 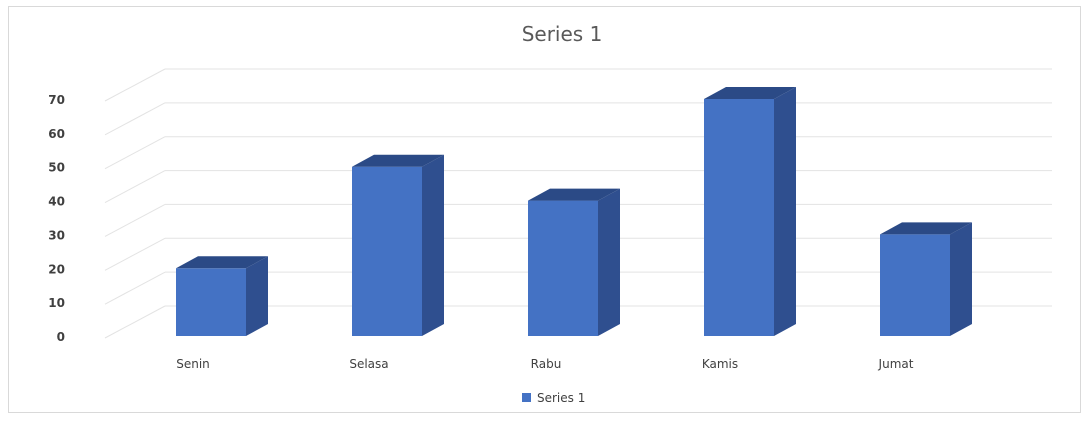 What do you see at coordinates (56, 168) in the screenshot?
I see `y-tick-label: 50` at bounding box center [56, 168].